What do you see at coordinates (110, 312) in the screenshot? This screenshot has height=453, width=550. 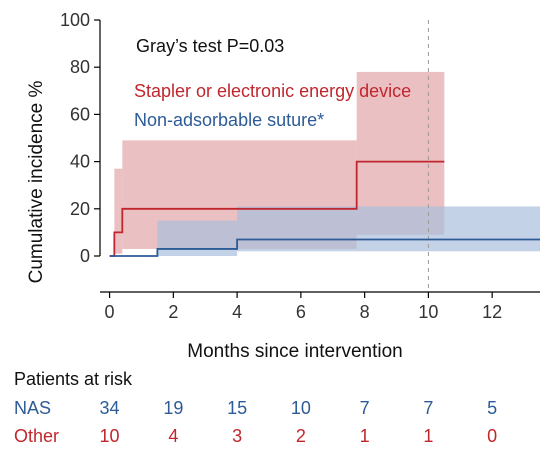 I see `x-tick-label: 0` at bounding box center [110, 312].